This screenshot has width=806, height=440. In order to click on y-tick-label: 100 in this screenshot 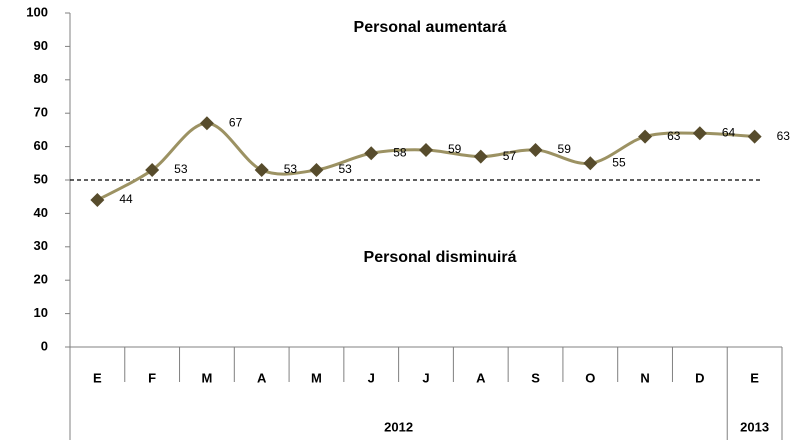, I will do `click(37, 11)`.